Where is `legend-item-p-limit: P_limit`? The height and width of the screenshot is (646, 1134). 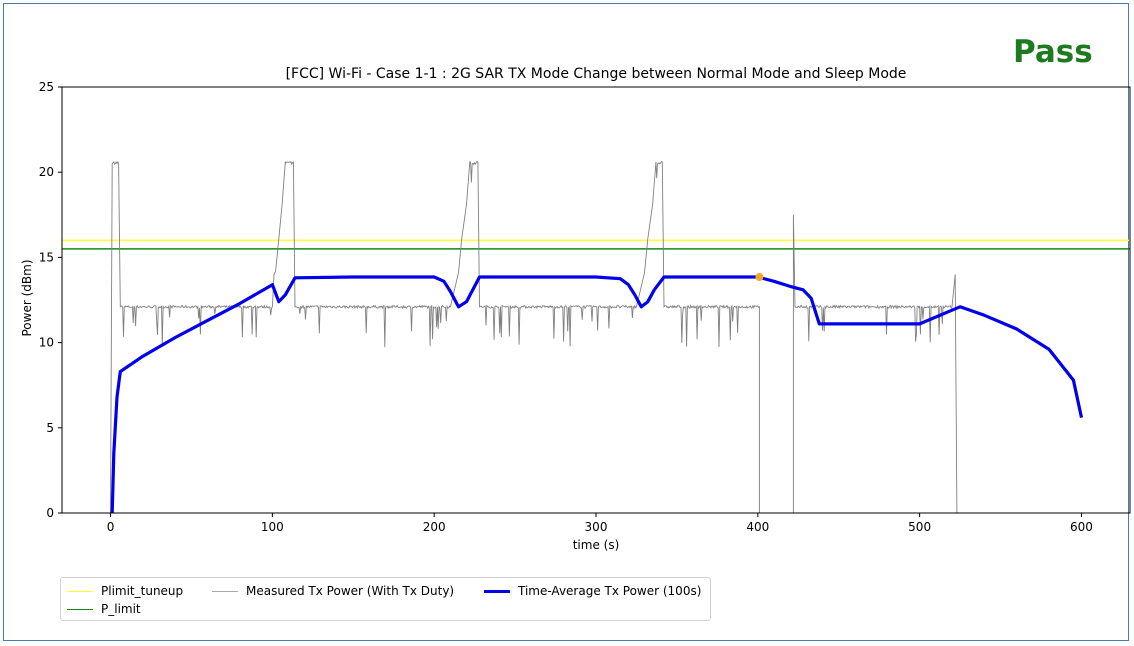 legend-item-p-limit: P_limit is located at coordinates (104, 609).